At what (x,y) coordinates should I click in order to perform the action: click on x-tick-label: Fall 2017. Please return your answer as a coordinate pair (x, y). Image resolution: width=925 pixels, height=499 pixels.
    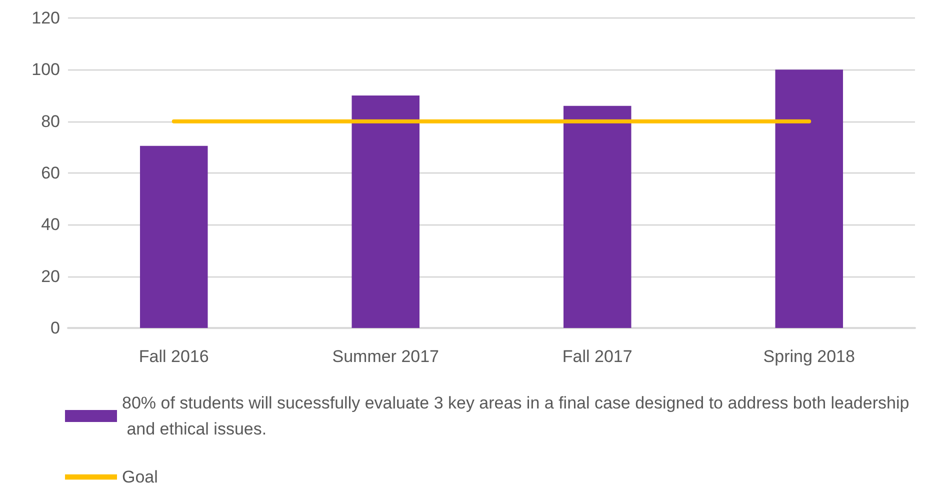
    Looking at the image, I should click on (597, 356).